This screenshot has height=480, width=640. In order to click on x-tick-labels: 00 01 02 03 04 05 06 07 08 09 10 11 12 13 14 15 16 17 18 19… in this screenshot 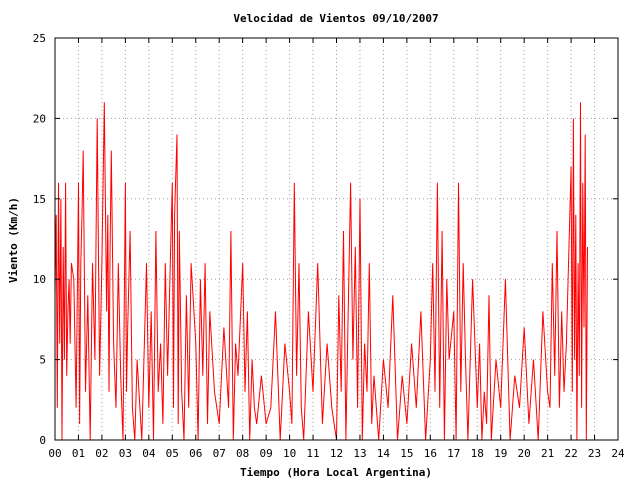, I will do `click(336, 453)`.